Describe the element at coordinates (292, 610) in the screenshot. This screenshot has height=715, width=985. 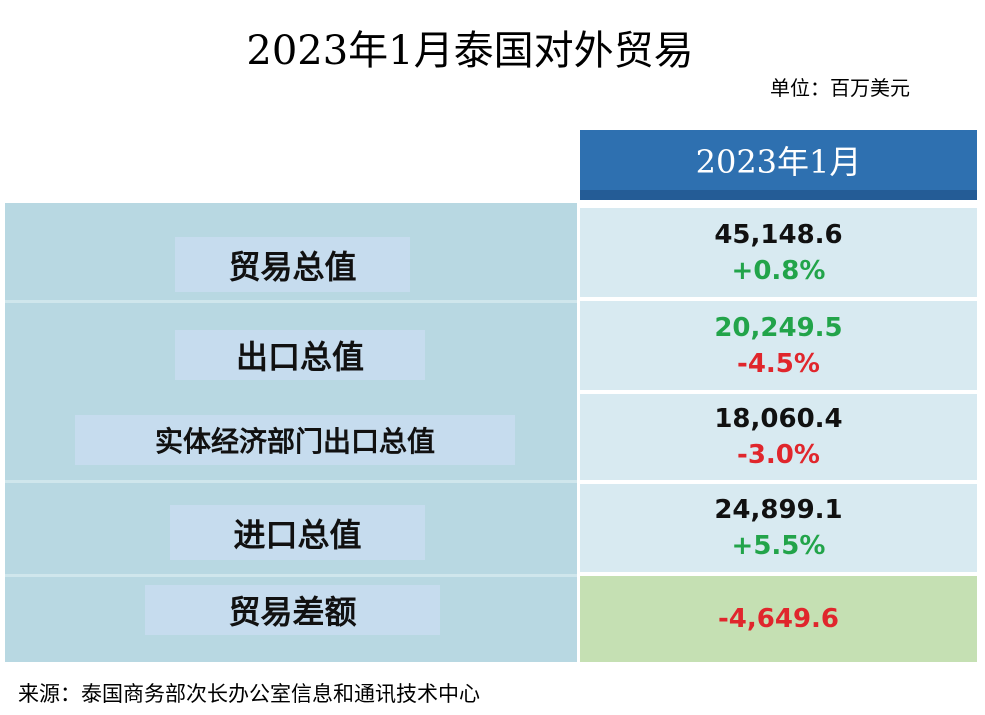
I see `row-label: 贸易差额` at that location.